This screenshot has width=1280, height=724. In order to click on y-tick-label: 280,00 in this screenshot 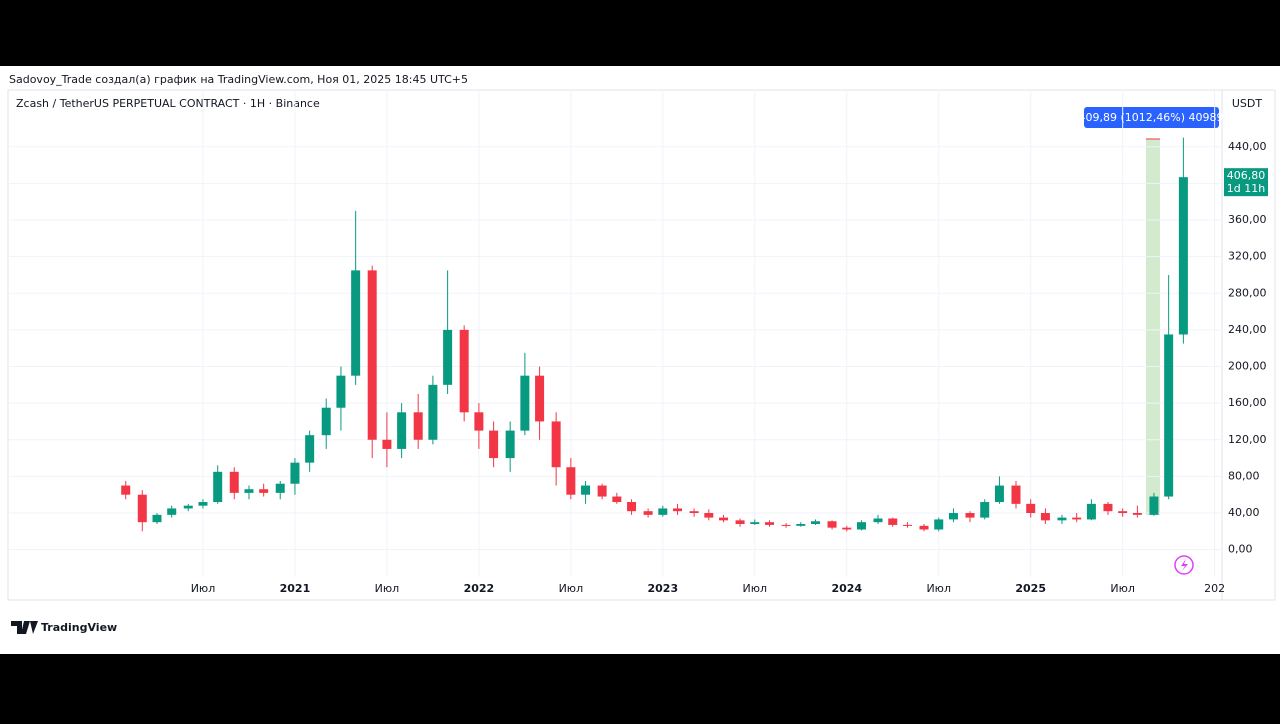, I will do `click(1247, 292)`.